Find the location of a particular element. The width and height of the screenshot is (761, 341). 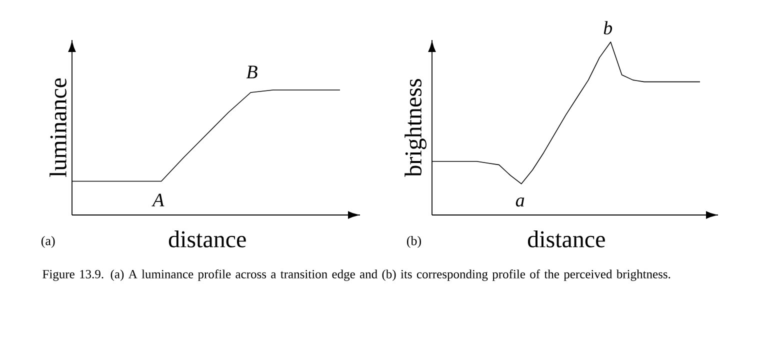

y-axis-title: brightness is located at coordinates (415, 128).